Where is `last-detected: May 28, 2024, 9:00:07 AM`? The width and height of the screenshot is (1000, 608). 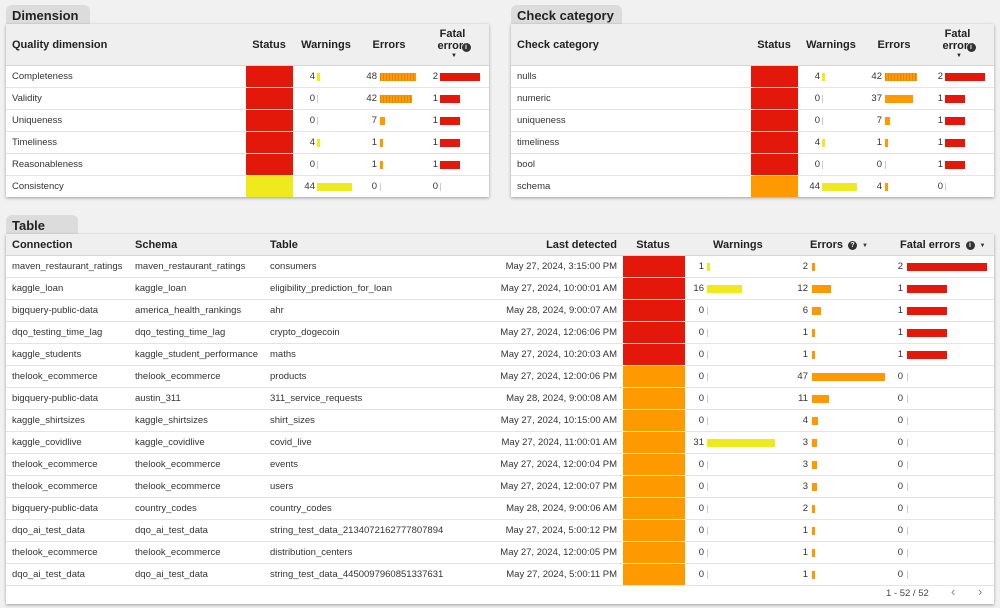
last-detected: May 28, 2024, 9:00:07 AM is located at coordinates (561, 310).